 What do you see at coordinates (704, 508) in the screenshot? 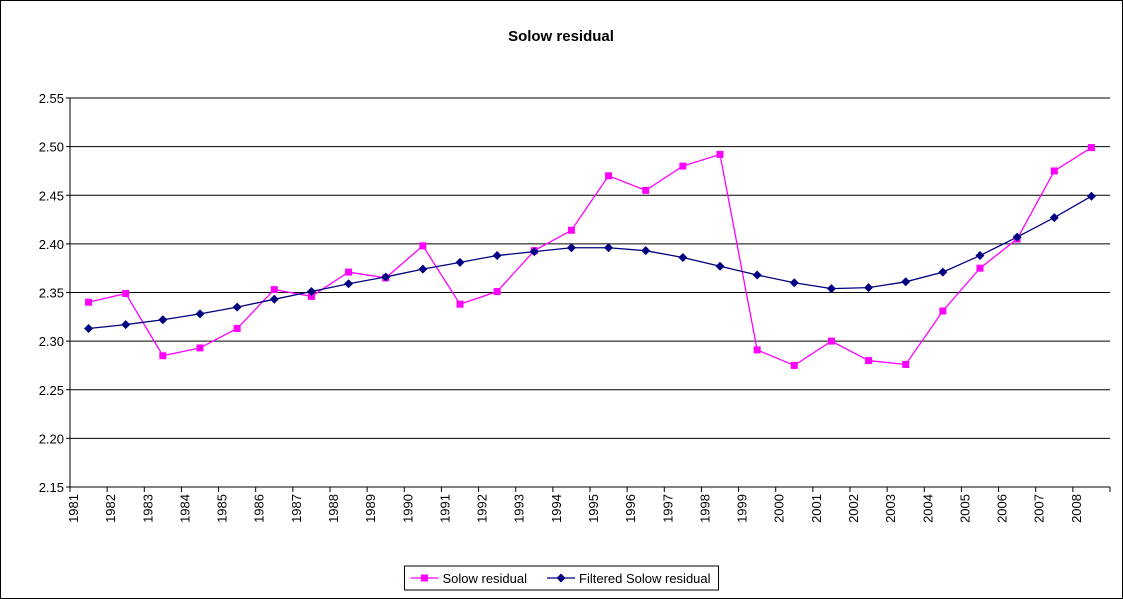
I see `x-tick-label: 1998` at bounding box center [704, 508].